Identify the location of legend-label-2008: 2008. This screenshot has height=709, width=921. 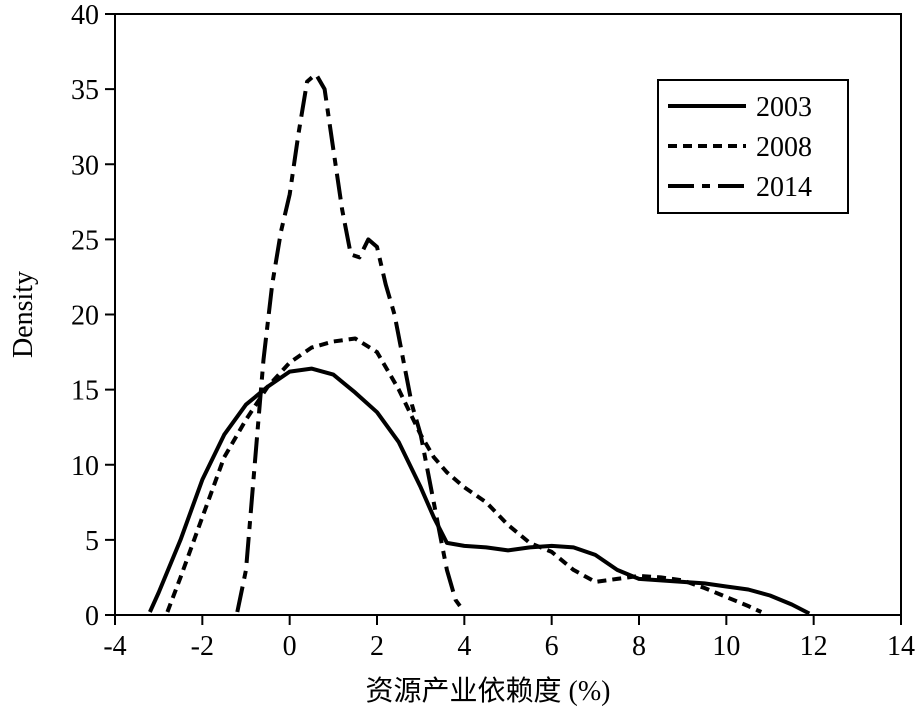
(784, 147).